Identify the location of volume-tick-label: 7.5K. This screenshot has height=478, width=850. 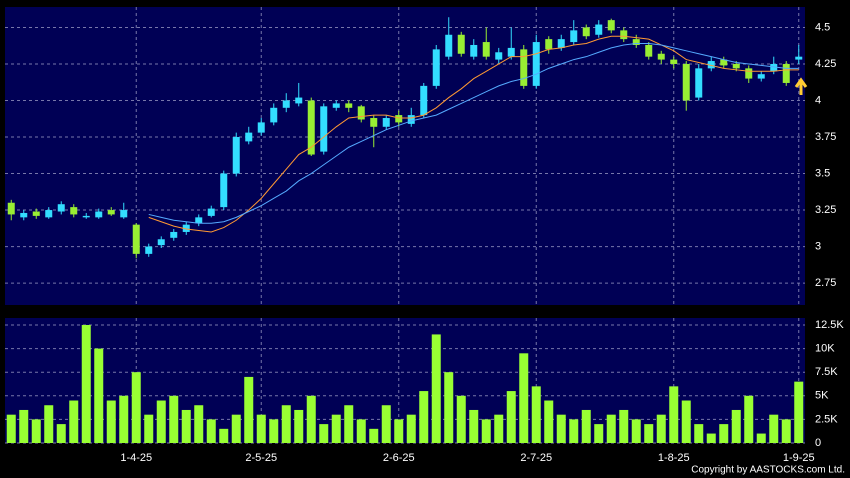
(826, 372).